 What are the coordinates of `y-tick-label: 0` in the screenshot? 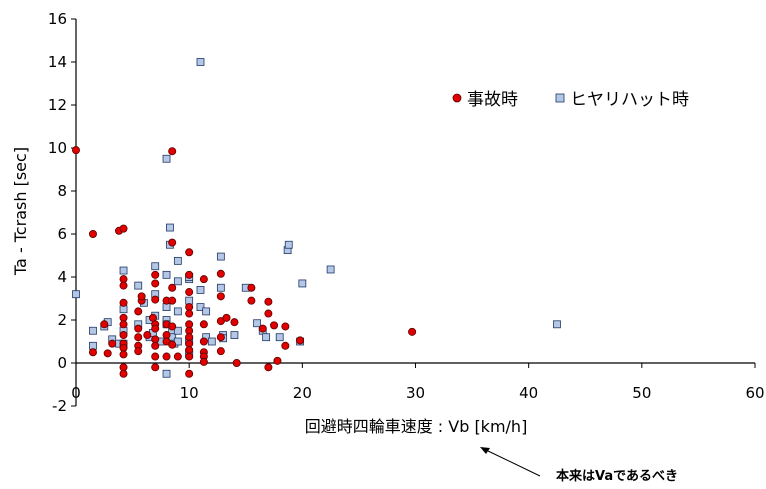 It's located at (62, 363).